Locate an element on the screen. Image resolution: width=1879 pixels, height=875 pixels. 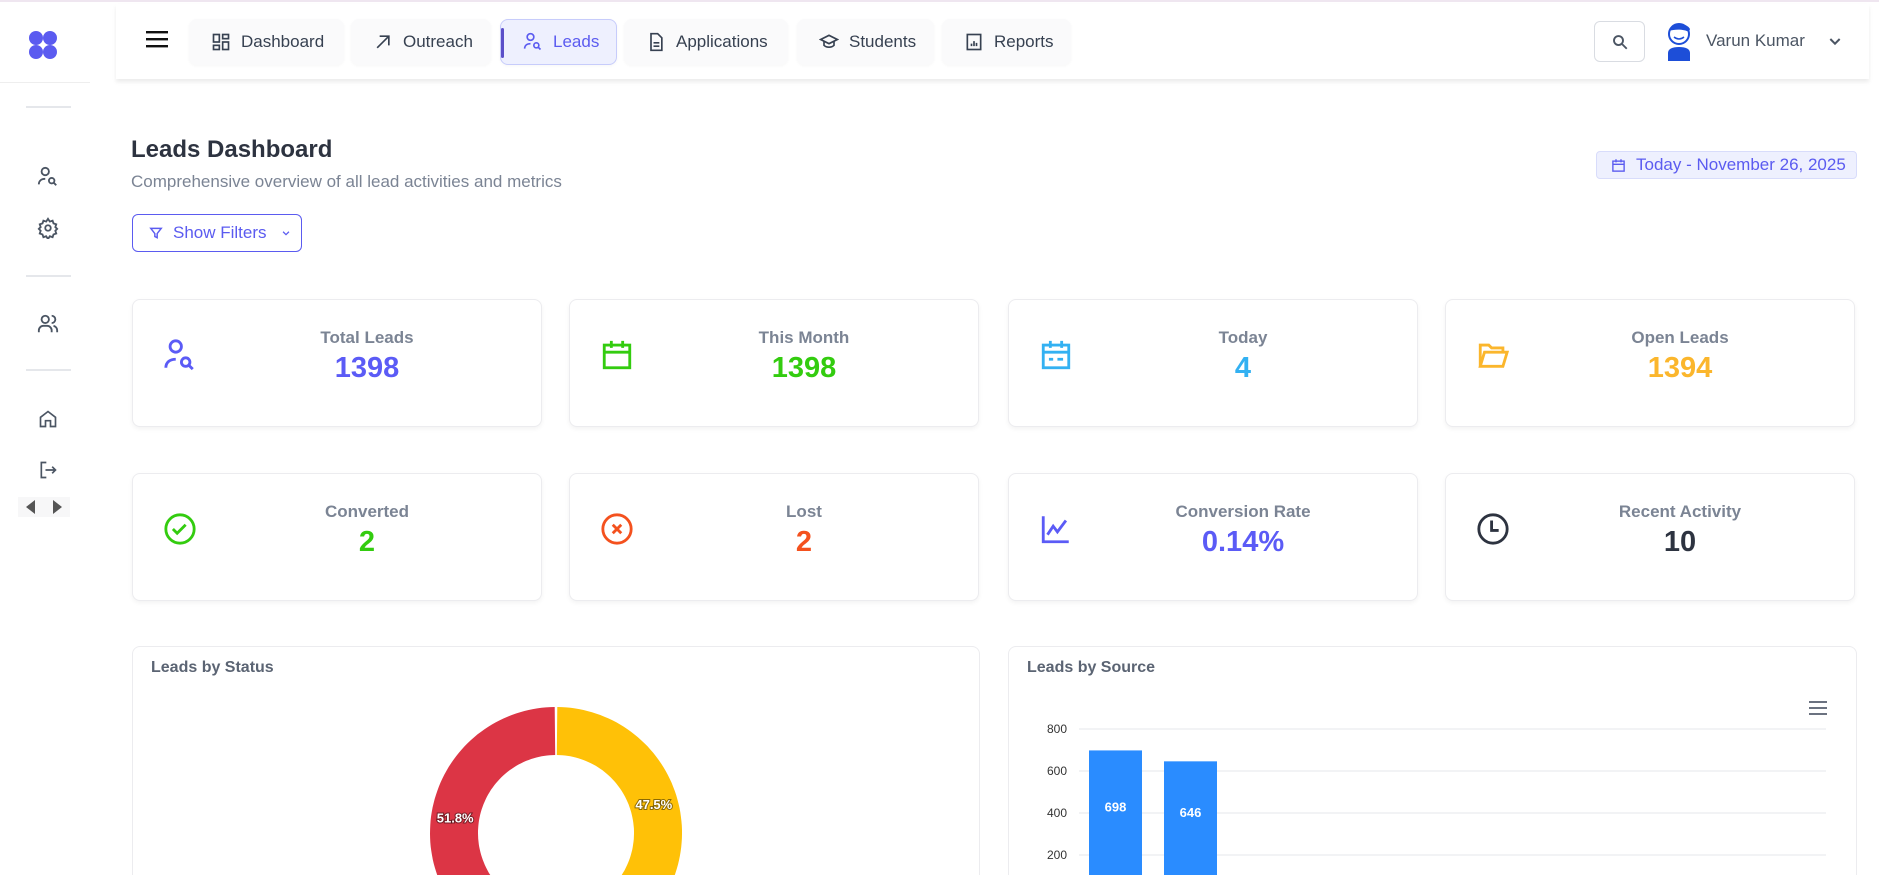
page-title: Leads Dashboard is located at coordinates (232, 149).